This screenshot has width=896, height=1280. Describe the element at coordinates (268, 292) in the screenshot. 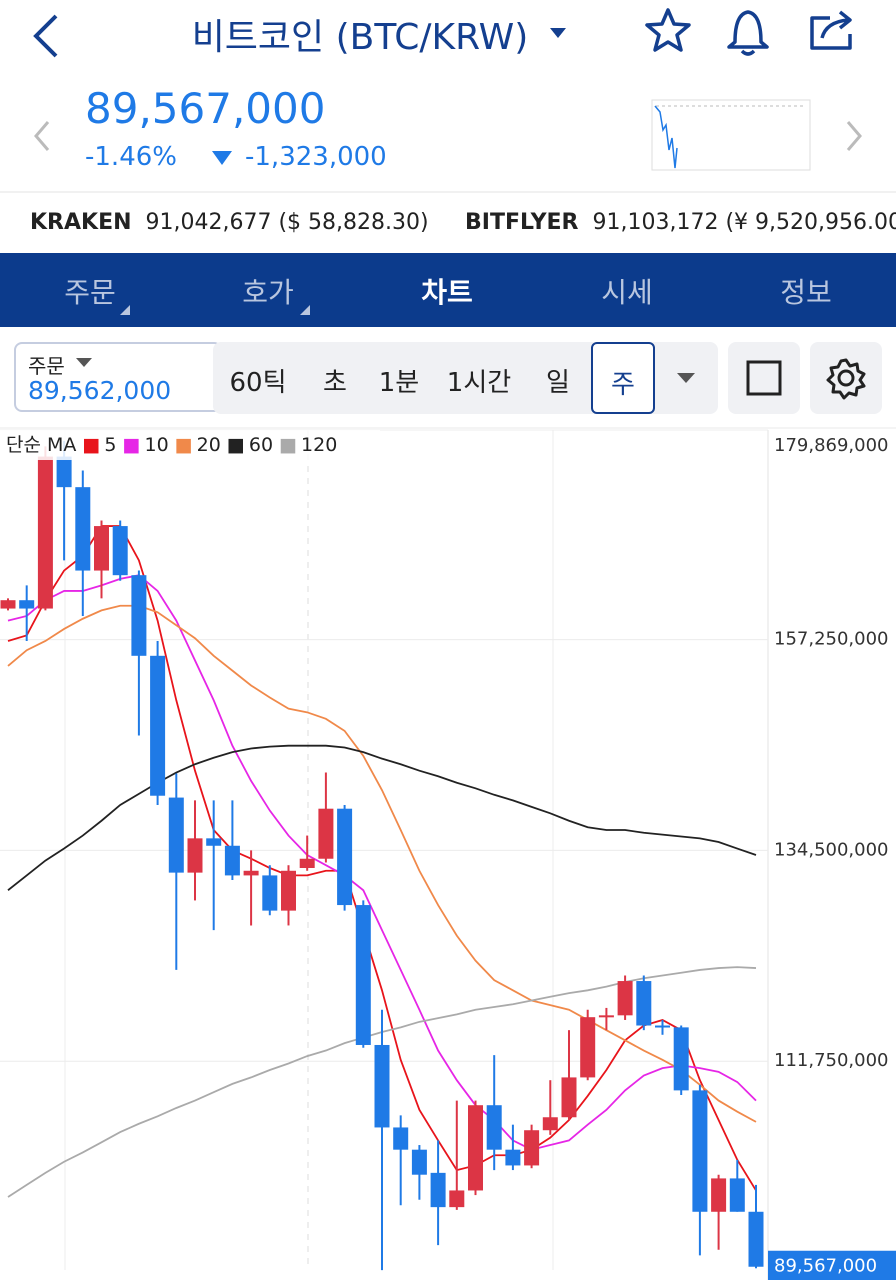

I see `tab: 호가` at that location.